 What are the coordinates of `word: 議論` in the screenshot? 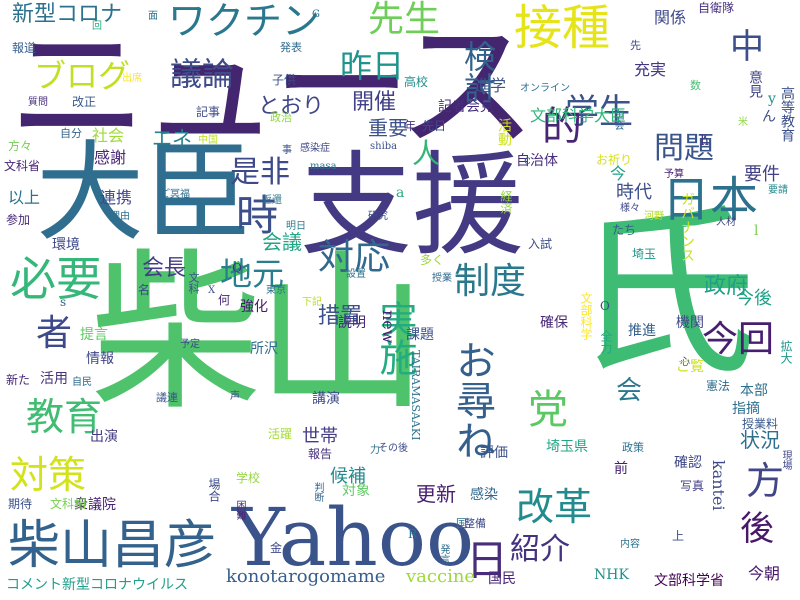 It's located at (202, 74).